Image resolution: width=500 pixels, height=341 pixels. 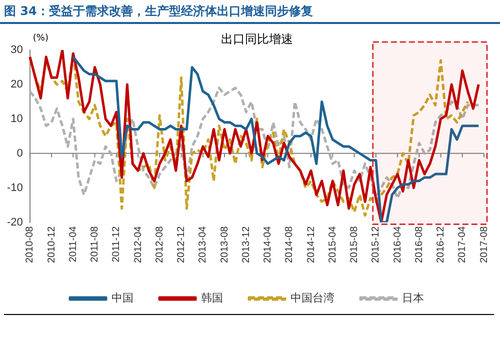 What do you see at coordinates (354, 245) in the screenshot?
I see `x-tick-label: 2015-08` at bounding box center [354, 245].